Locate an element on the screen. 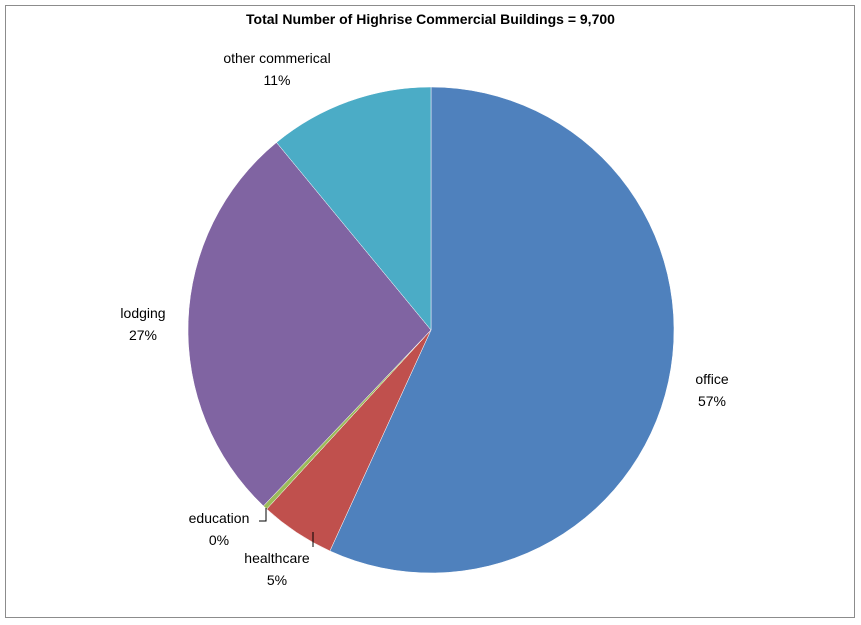 The height and width of the screenshot is (625, 861). slice-label-other-commerical: other commerical is located at coordinates (276, 58).